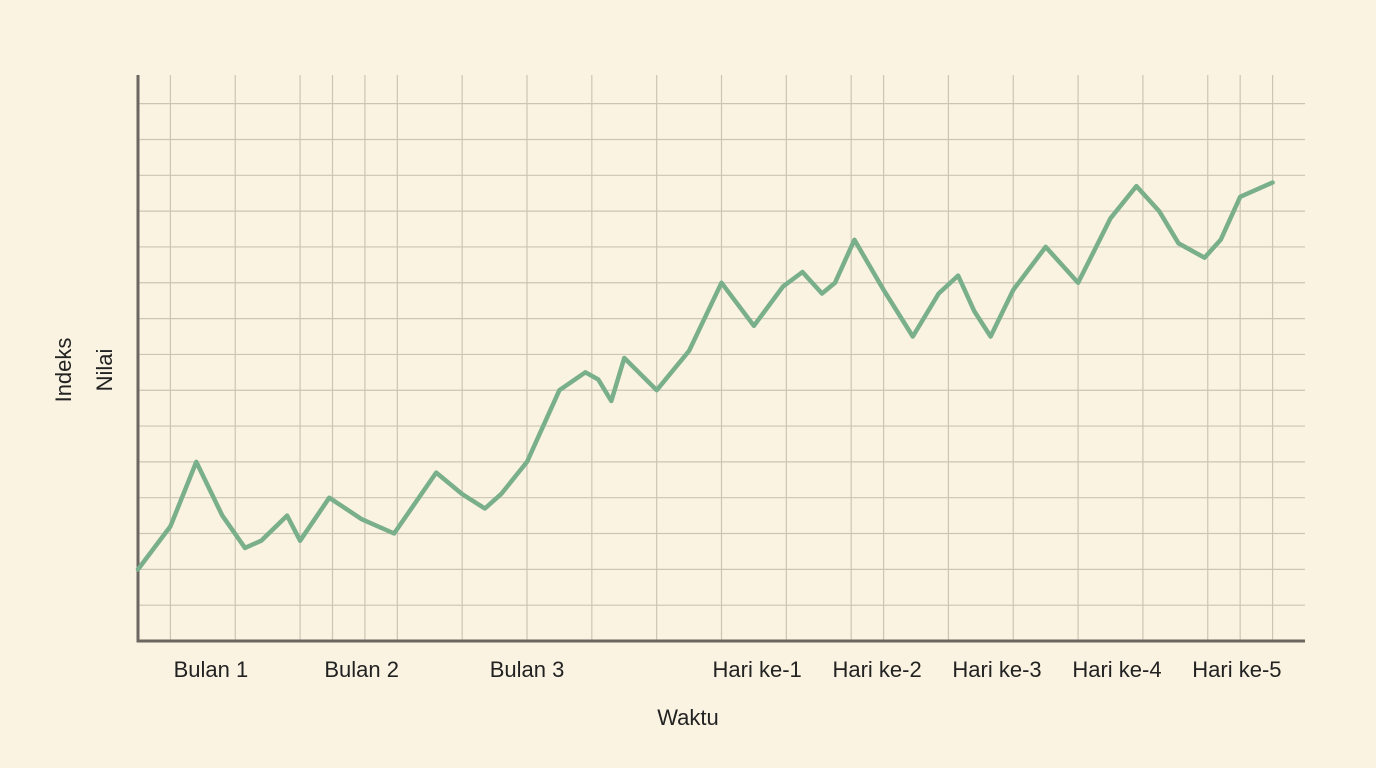 The height and width of the screenshot is (768, 1376). Describe the element at coordinates (996, 669) in the screenshot. I see `x-tick-label: Hari ke-3` at that location.